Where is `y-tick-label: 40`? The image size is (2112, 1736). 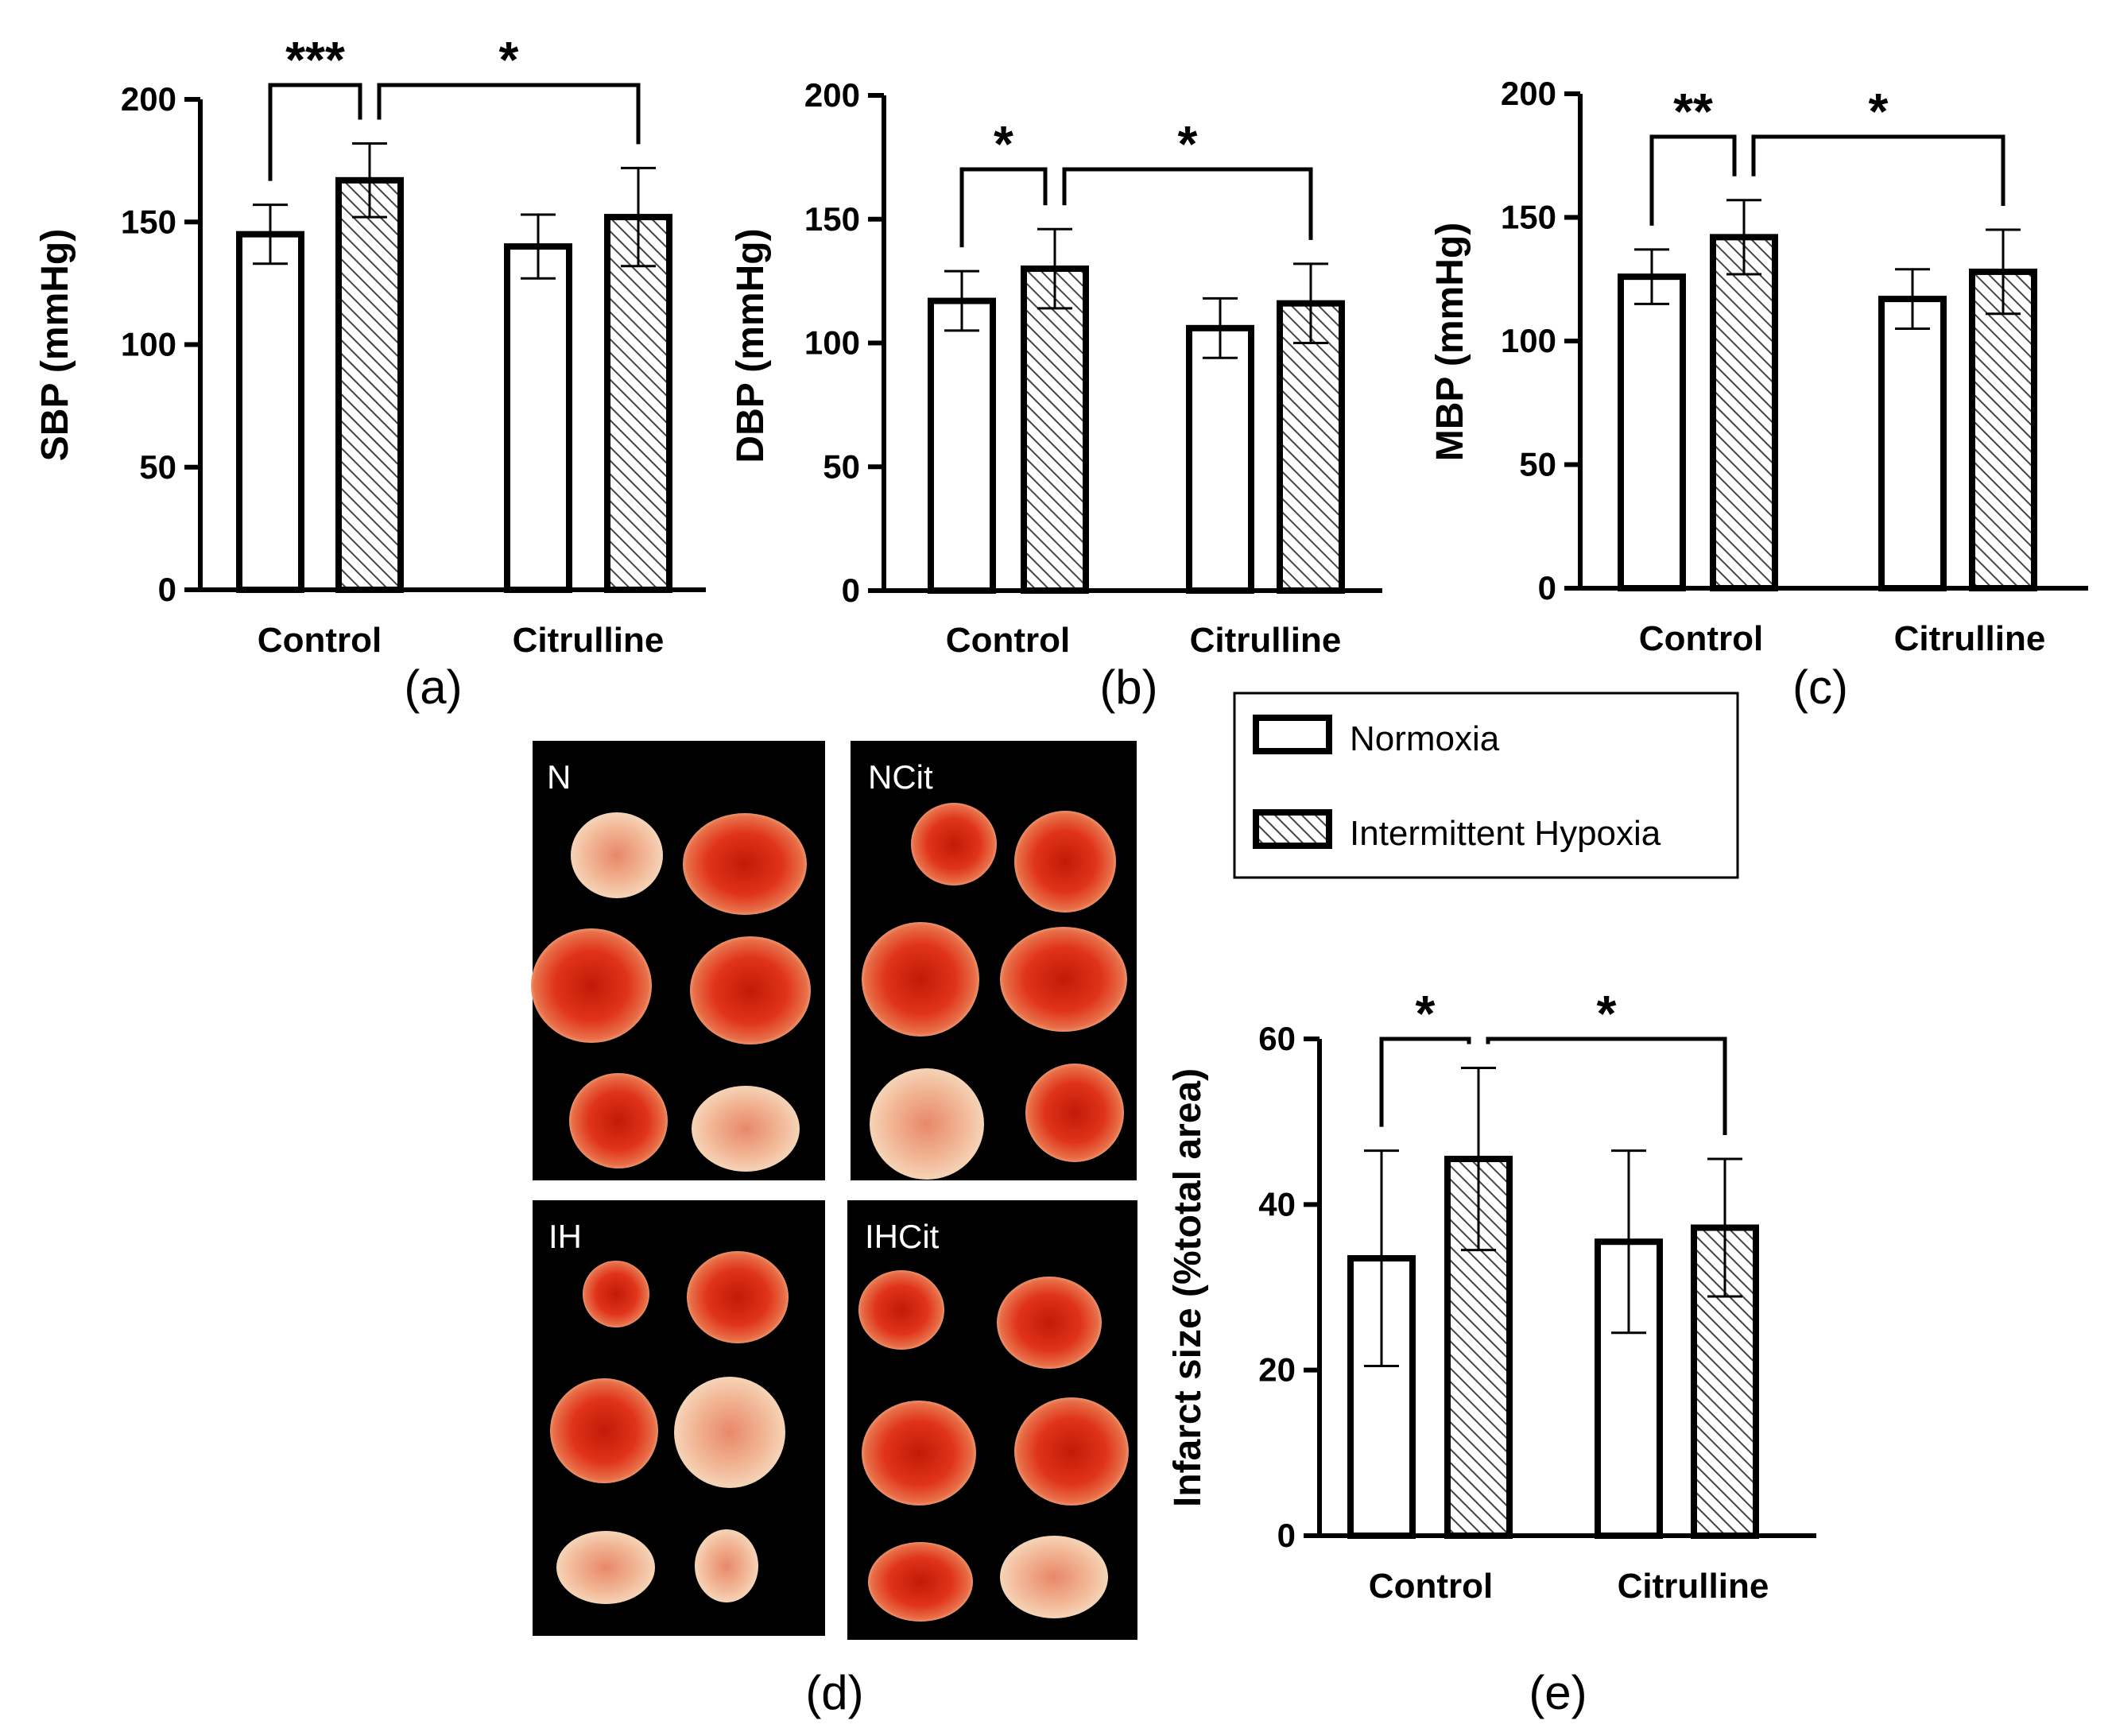
y-tick-label: 40 is located at coordinates (1277, 1204).